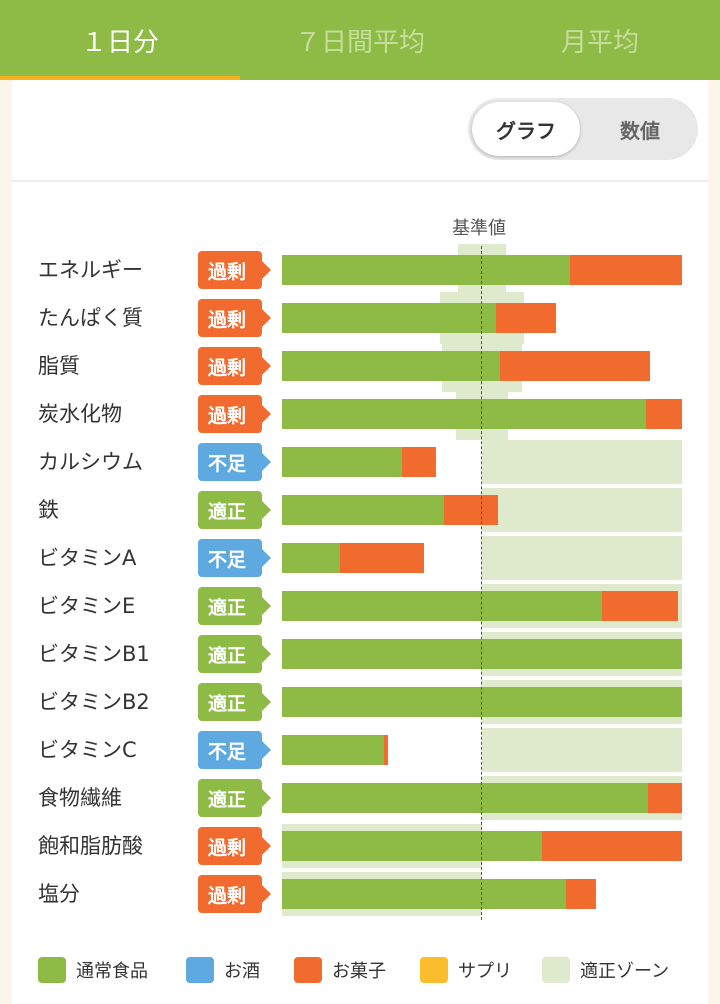  I want to click on nutrient-row: ビタミンE 適正, so click(360, 606).